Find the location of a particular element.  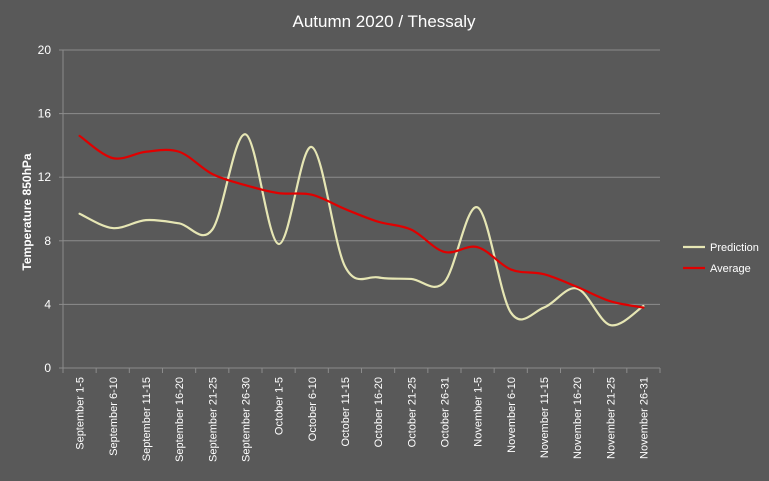

x-tick-label: November 16-20 is located at coordinates (578, 418).